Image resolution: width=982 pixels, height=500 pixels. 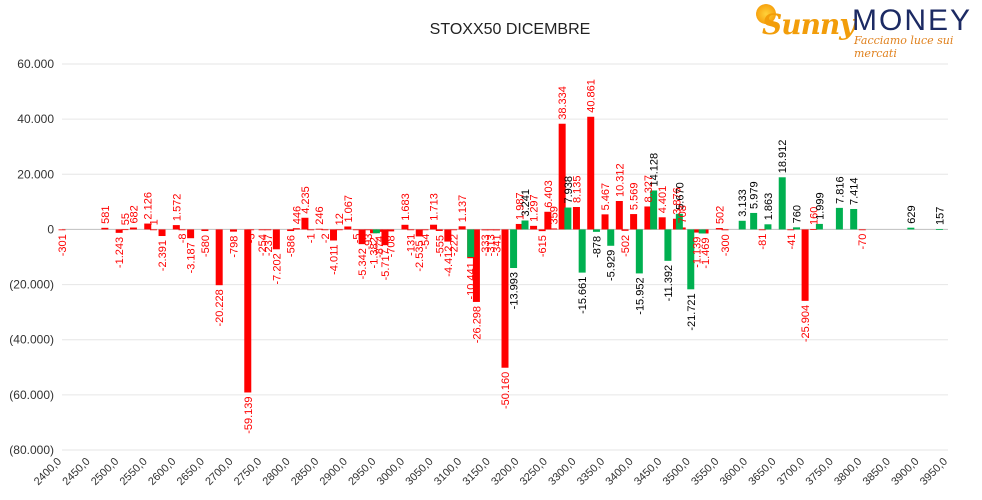 What do you see at coordinates (183, 238) in the screenshot?
I see `data-label: -8` at bounding box center [183, 238].